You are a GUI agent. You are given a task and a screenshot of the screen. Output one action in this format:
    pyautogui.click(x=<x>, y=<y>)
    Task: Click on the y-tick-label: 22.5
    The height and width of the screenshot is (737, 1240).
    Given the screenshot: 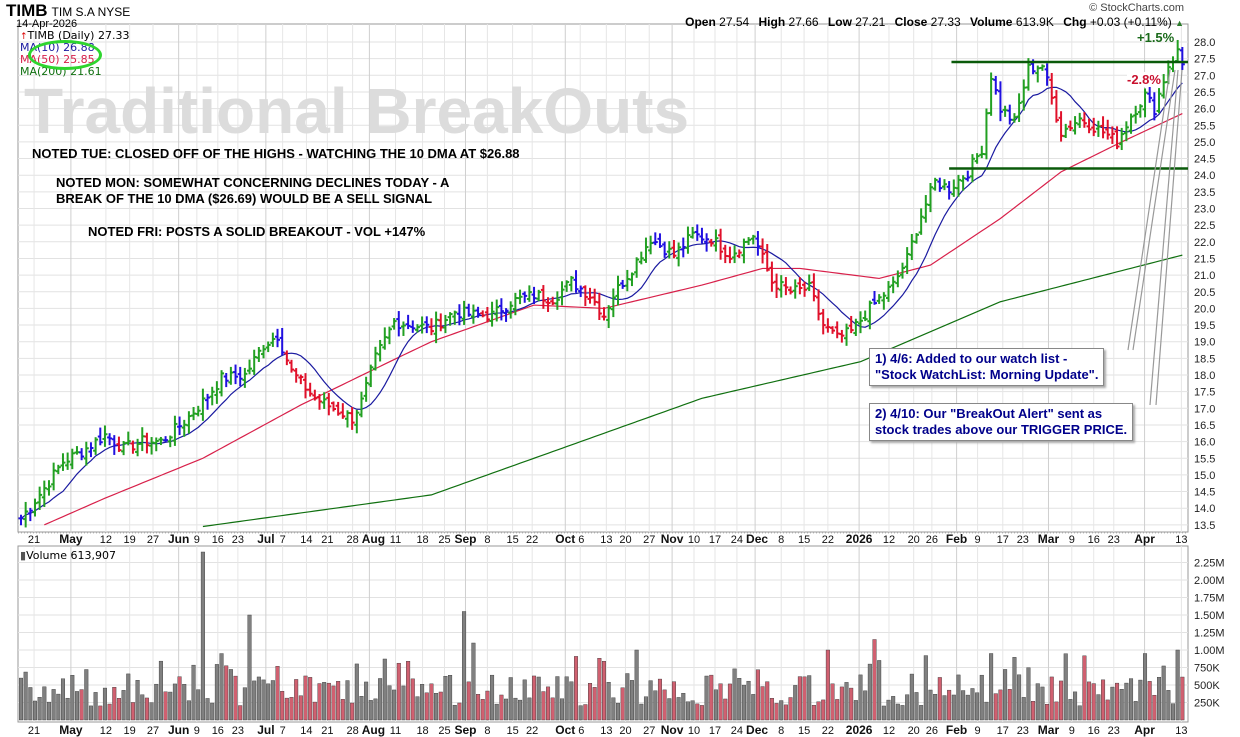 What is the action you would take?
    pyautogui.click(x=1204, y=226)
    